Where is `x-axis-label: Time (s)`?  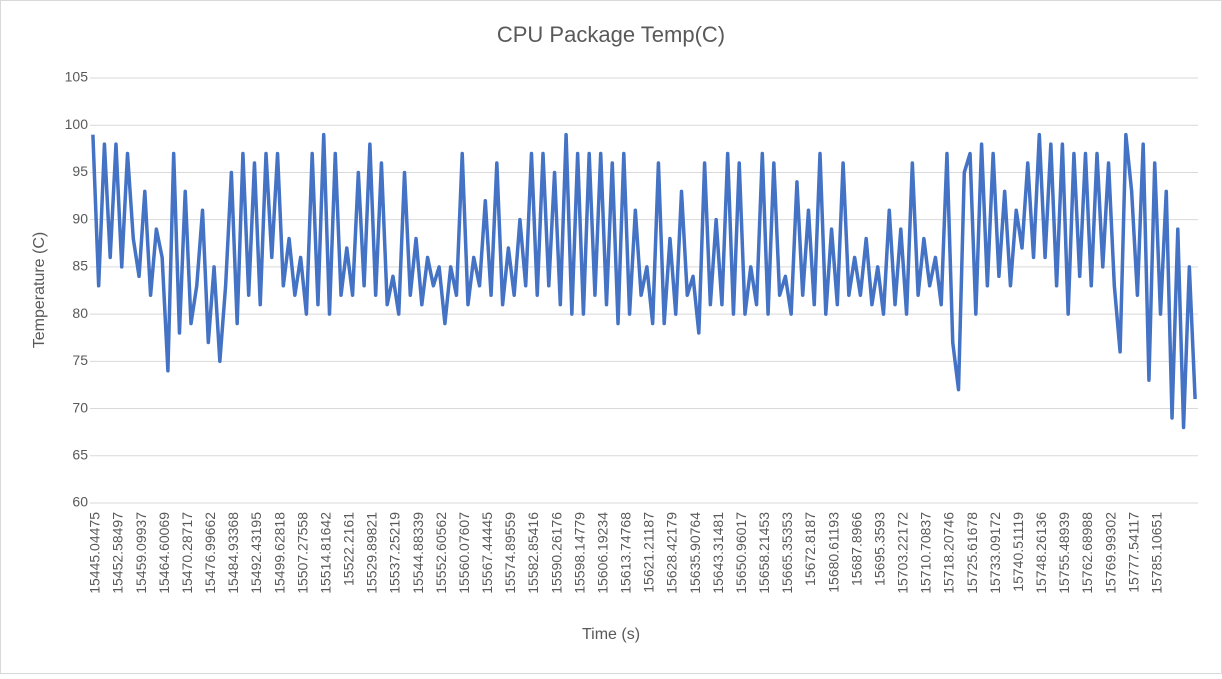 x-axis-label: Time (s) is located at coordinates (611, 634).